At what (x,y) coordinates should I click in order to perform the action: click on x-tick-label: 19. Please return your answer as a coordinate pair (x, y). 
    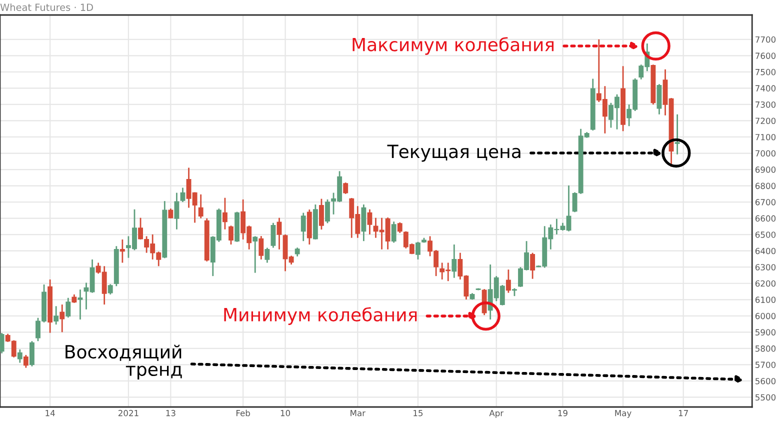
    Looking at the image, I should click on (563, 413).